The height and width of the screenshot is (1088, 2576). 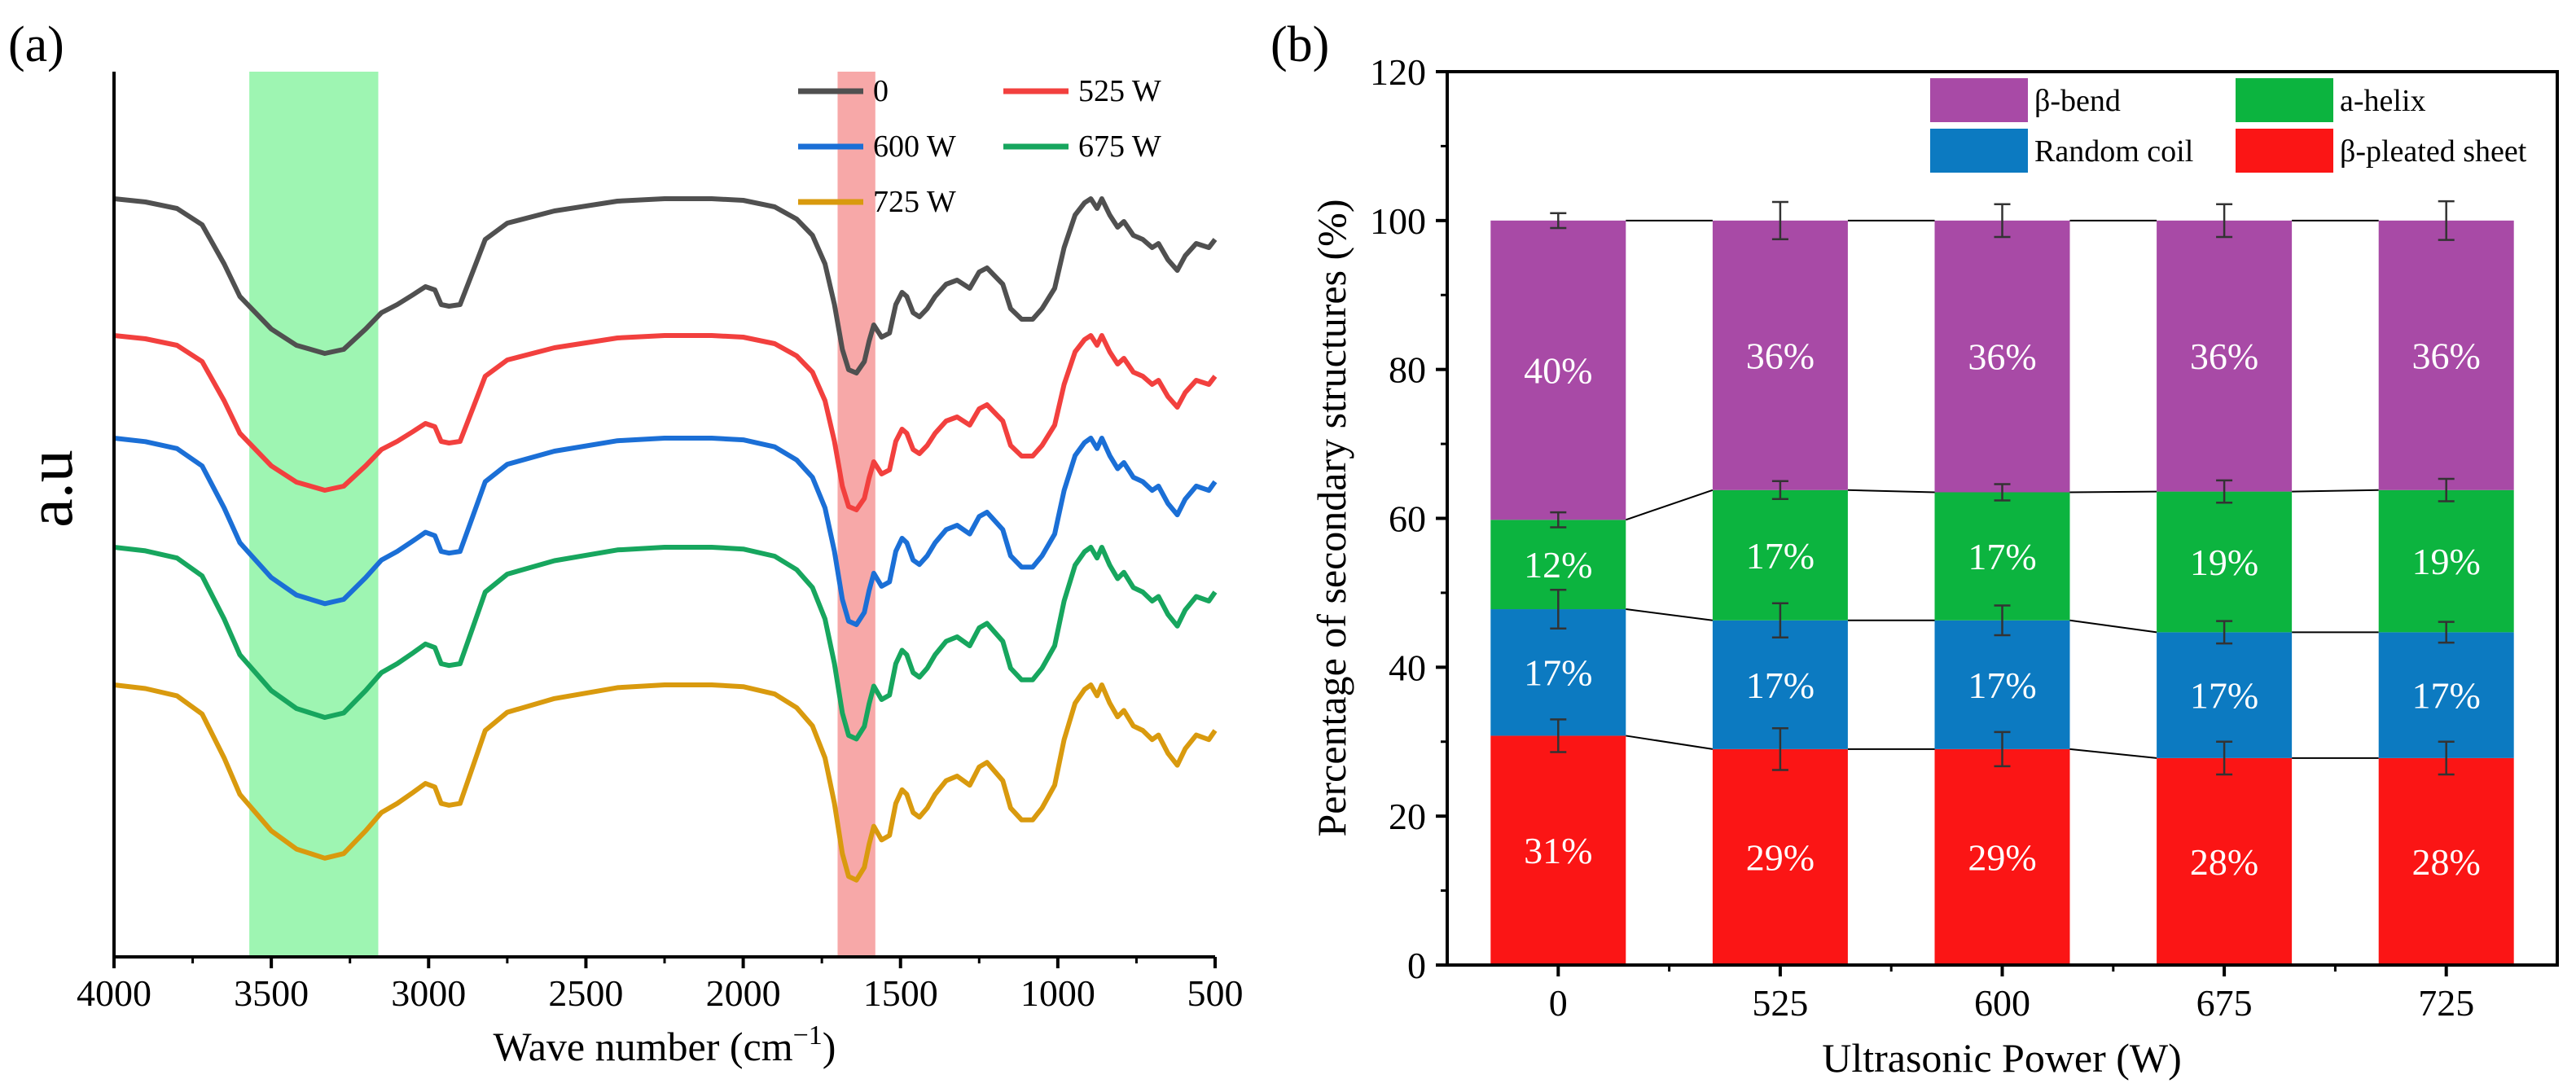 I want to click on b-x-tick-label: 600, so click(x=2002, y=1003).